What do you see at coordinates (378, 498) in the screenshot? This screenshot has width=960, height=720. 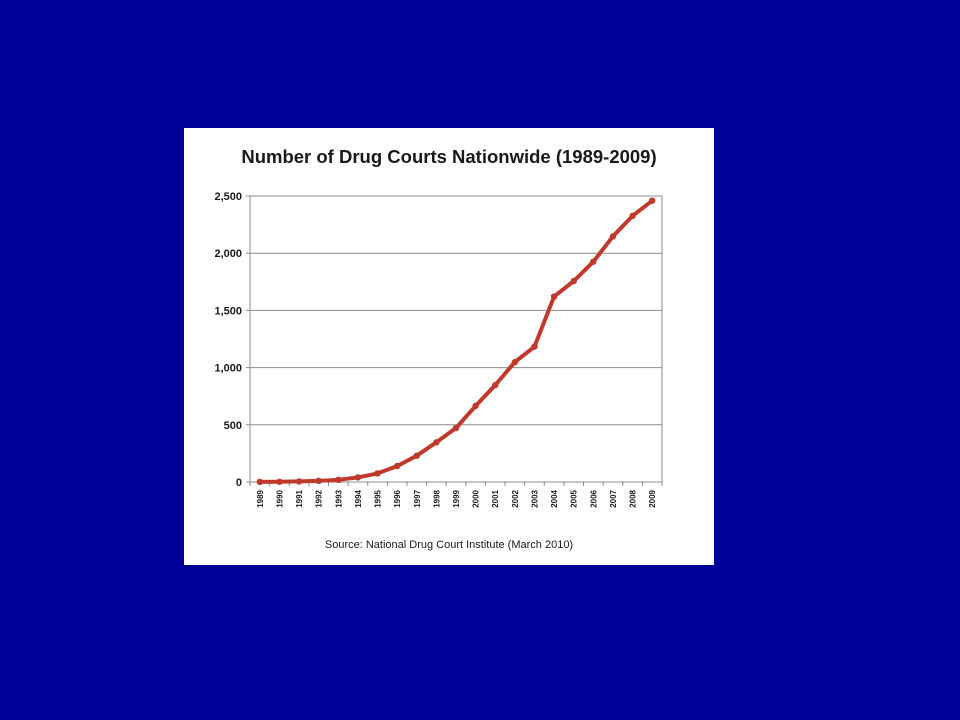 I see `x-tick-label: 1995` at bounding box center [378, 498].